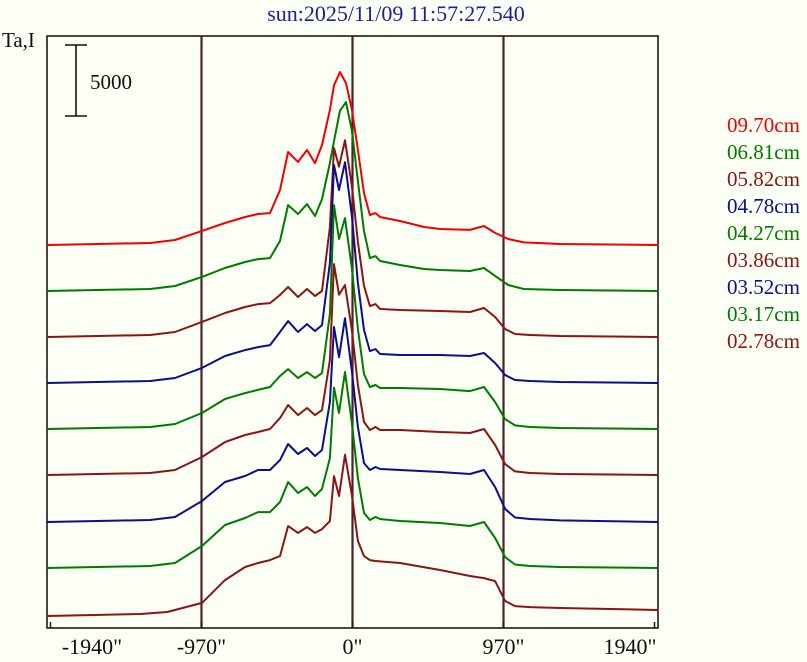  Describe the element at coordinates (76, 80) in the screenshot. I see `intensity-scale-bar` at that location.